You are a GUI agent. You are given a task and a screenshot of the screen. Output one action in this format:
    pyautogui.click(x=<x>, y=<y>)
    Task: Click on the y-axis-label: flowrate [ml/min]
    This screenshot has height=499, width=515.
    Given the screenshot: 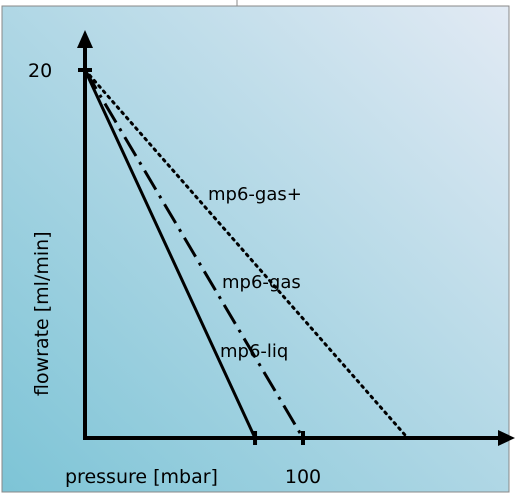 What is the action you would take?
    pyautogui.click(x=42, y=313)
    